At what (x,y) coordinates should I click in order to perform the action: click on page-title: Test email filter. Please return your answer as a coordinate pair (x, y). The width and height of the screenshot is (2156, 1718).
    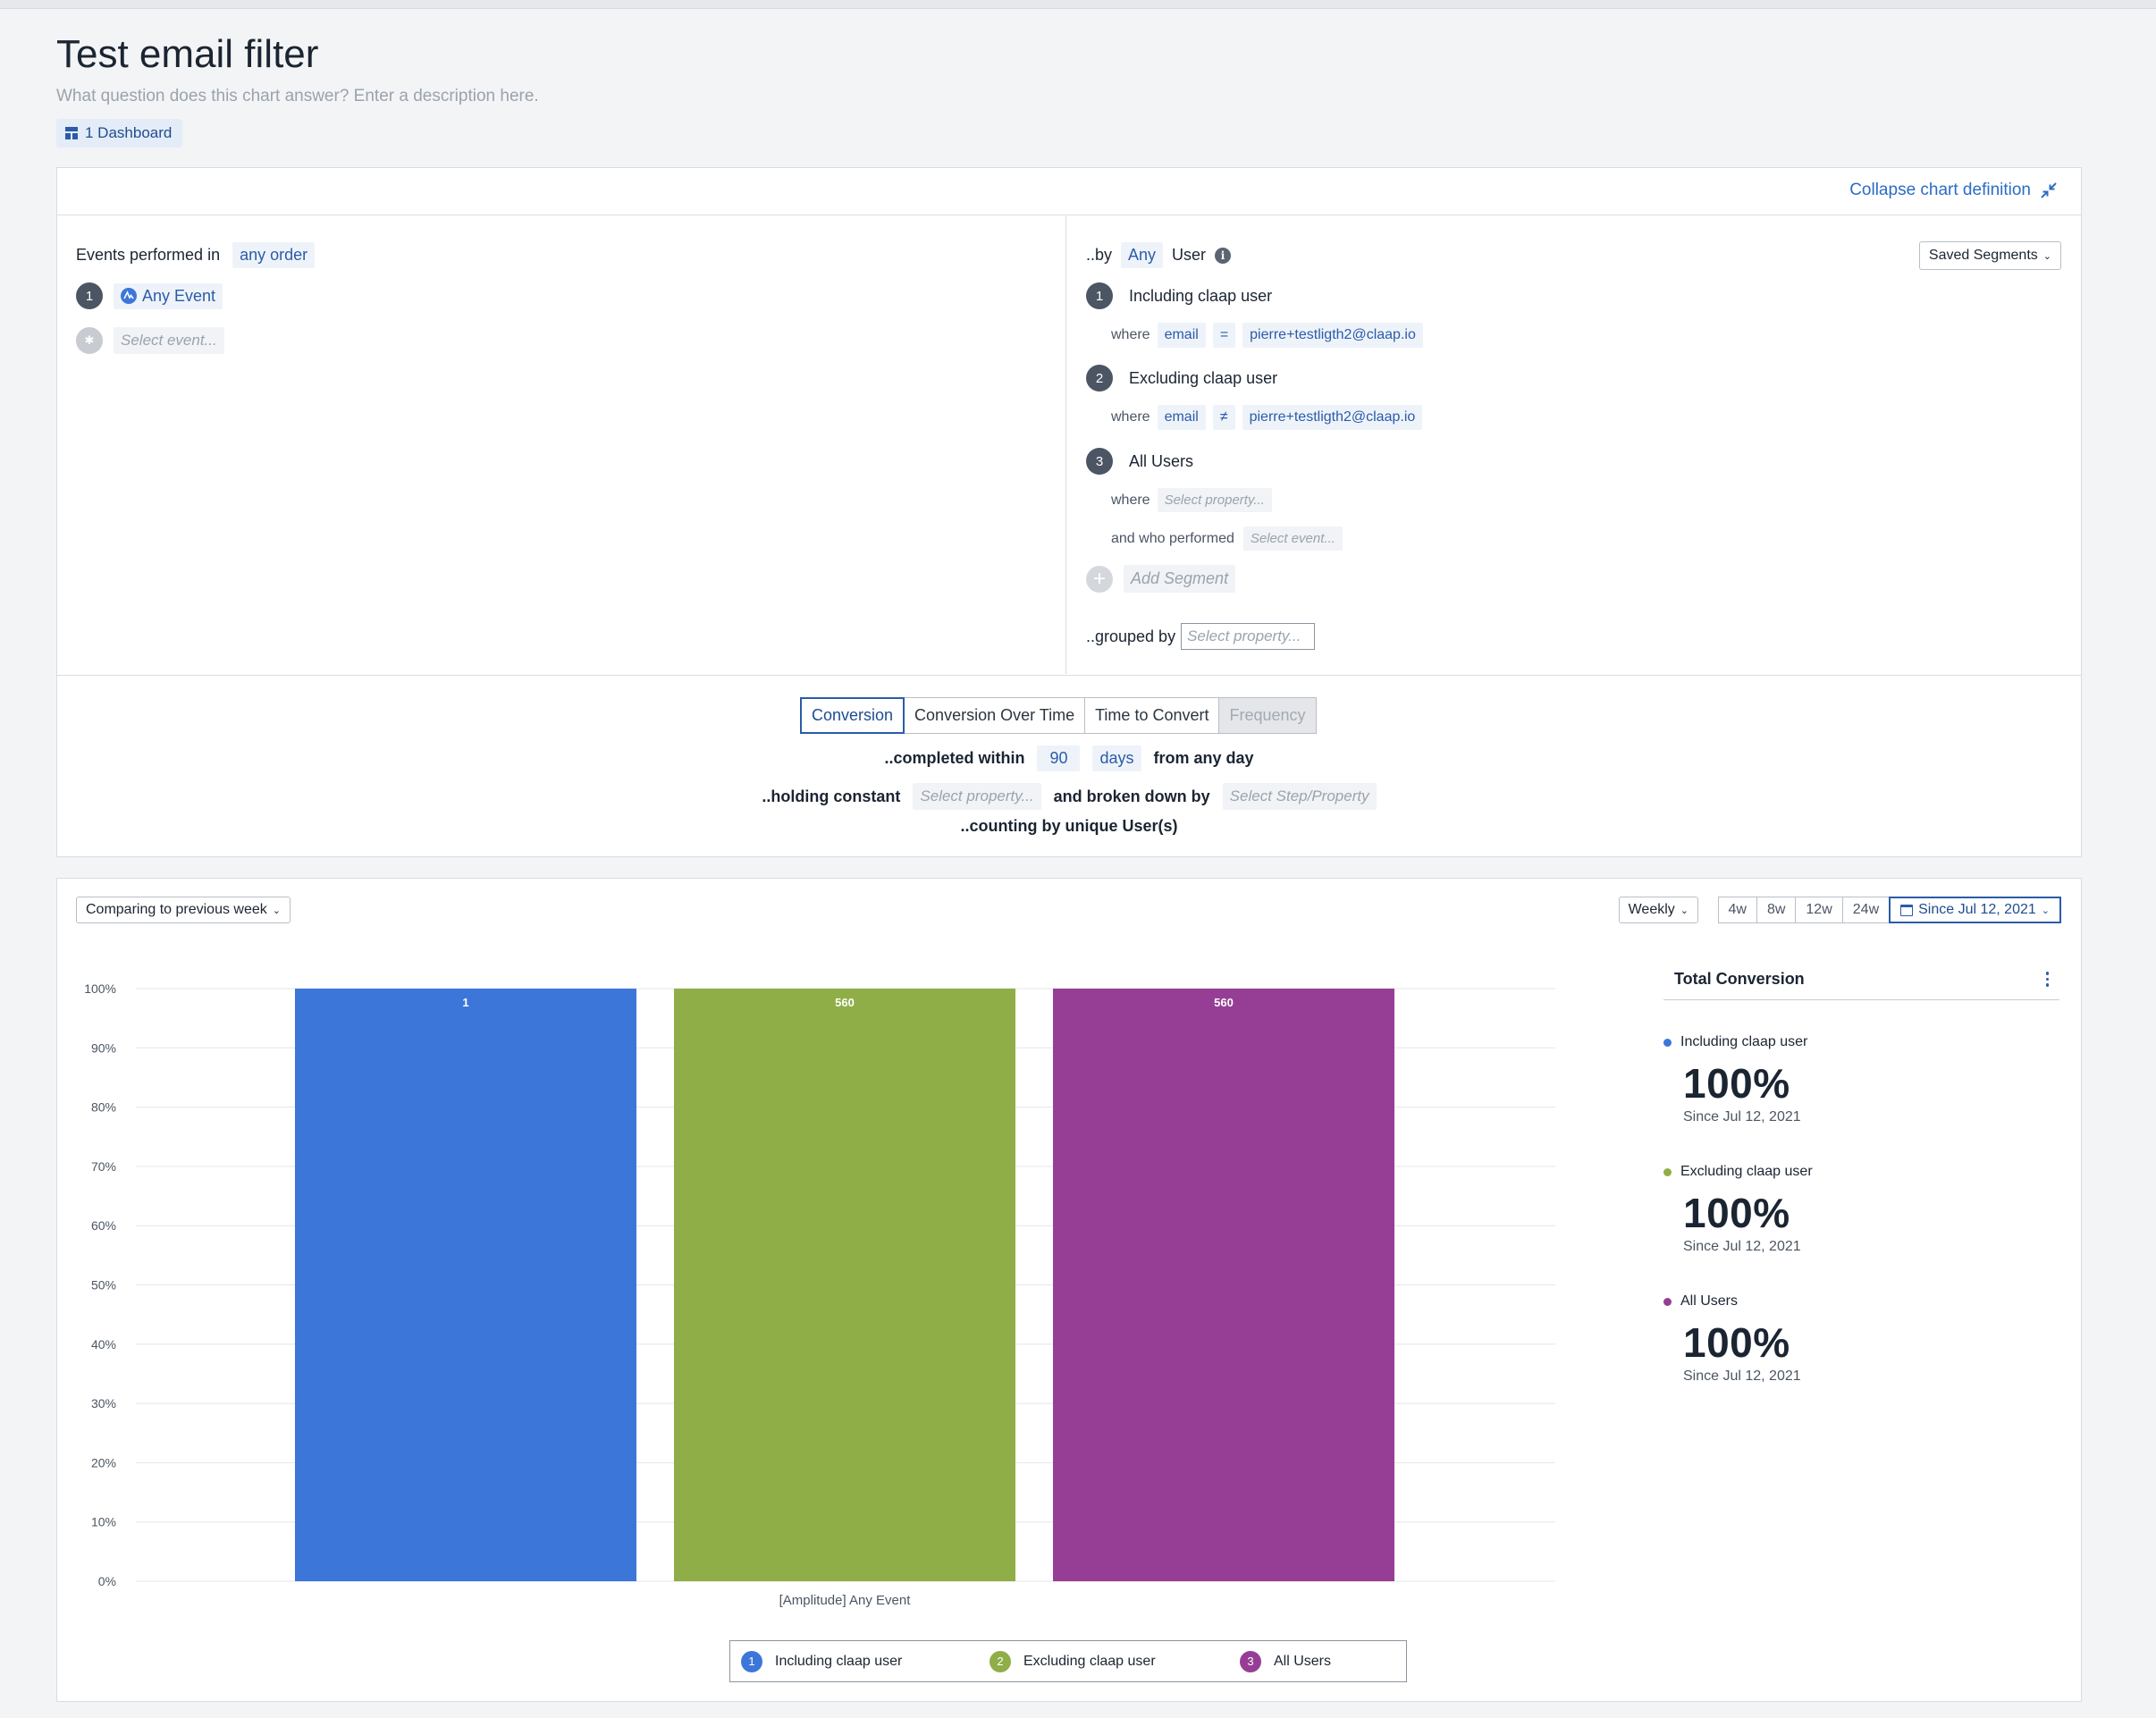
    Looking at the image, I should click on (188, 54).